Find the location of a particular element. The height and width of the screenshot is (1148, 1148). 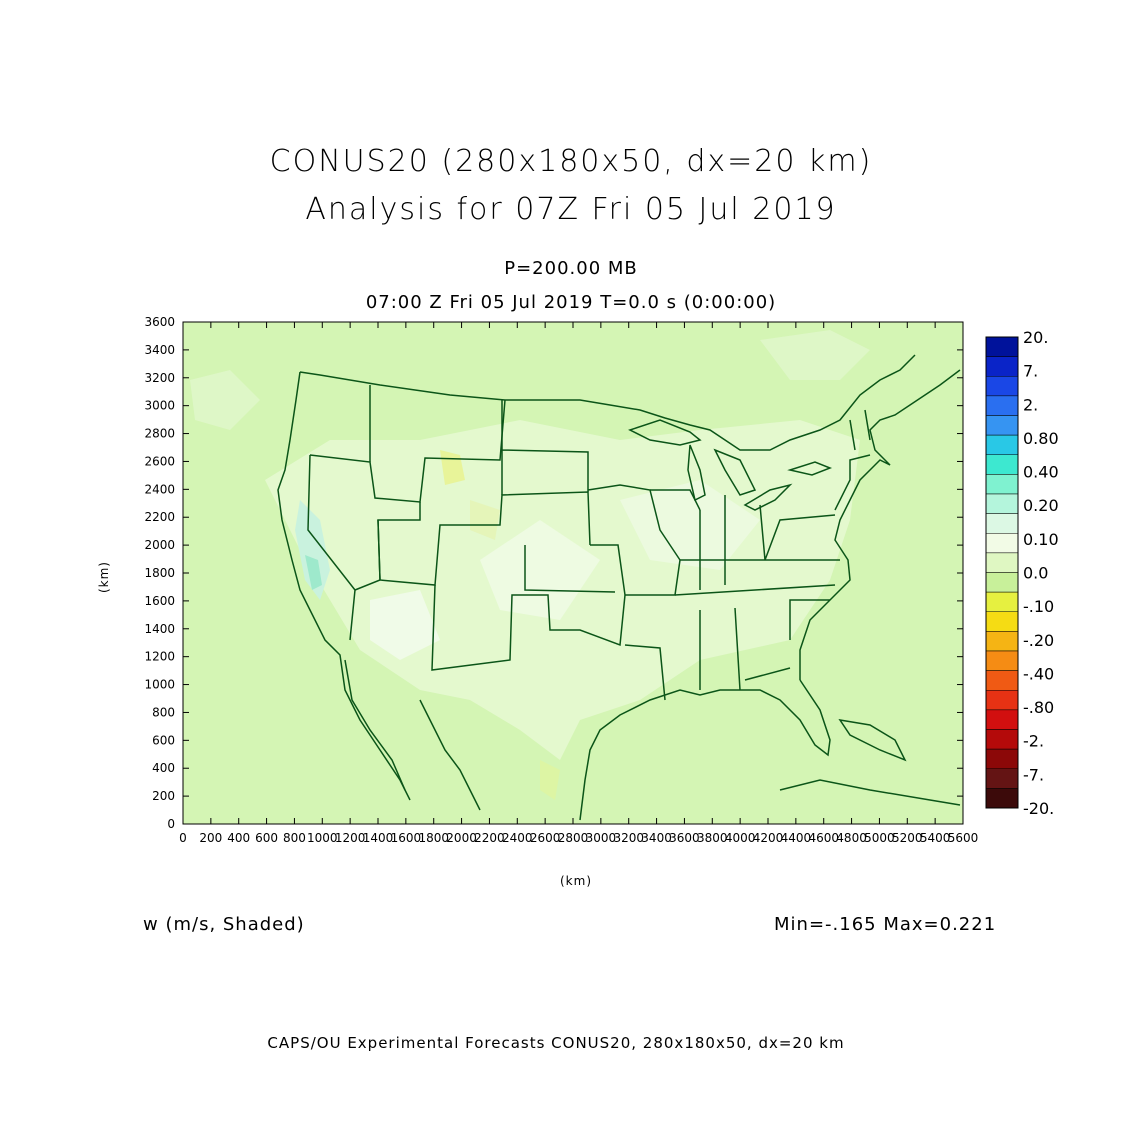

x-tick-label: 800 is located at coordinates (294, 838).